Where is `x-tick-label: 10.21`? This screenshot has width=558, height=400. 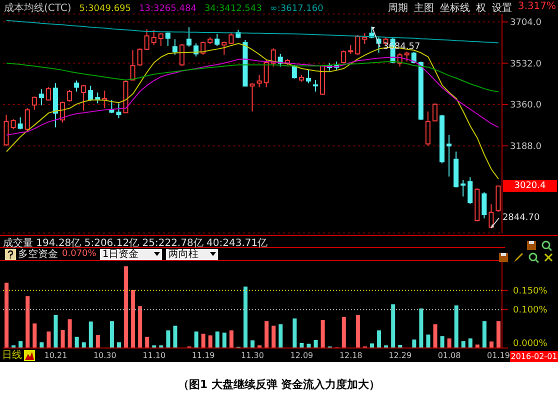 x-tick-label: 10.21 is located at coordinates (56, 355).